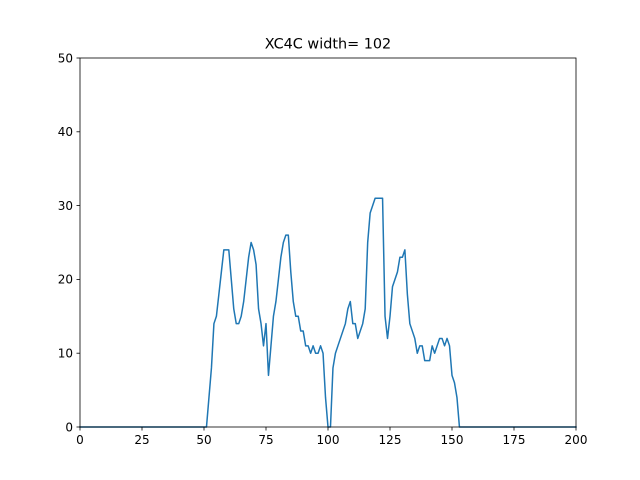  I want to click on y-tick-label: 30, so click(65, 206).